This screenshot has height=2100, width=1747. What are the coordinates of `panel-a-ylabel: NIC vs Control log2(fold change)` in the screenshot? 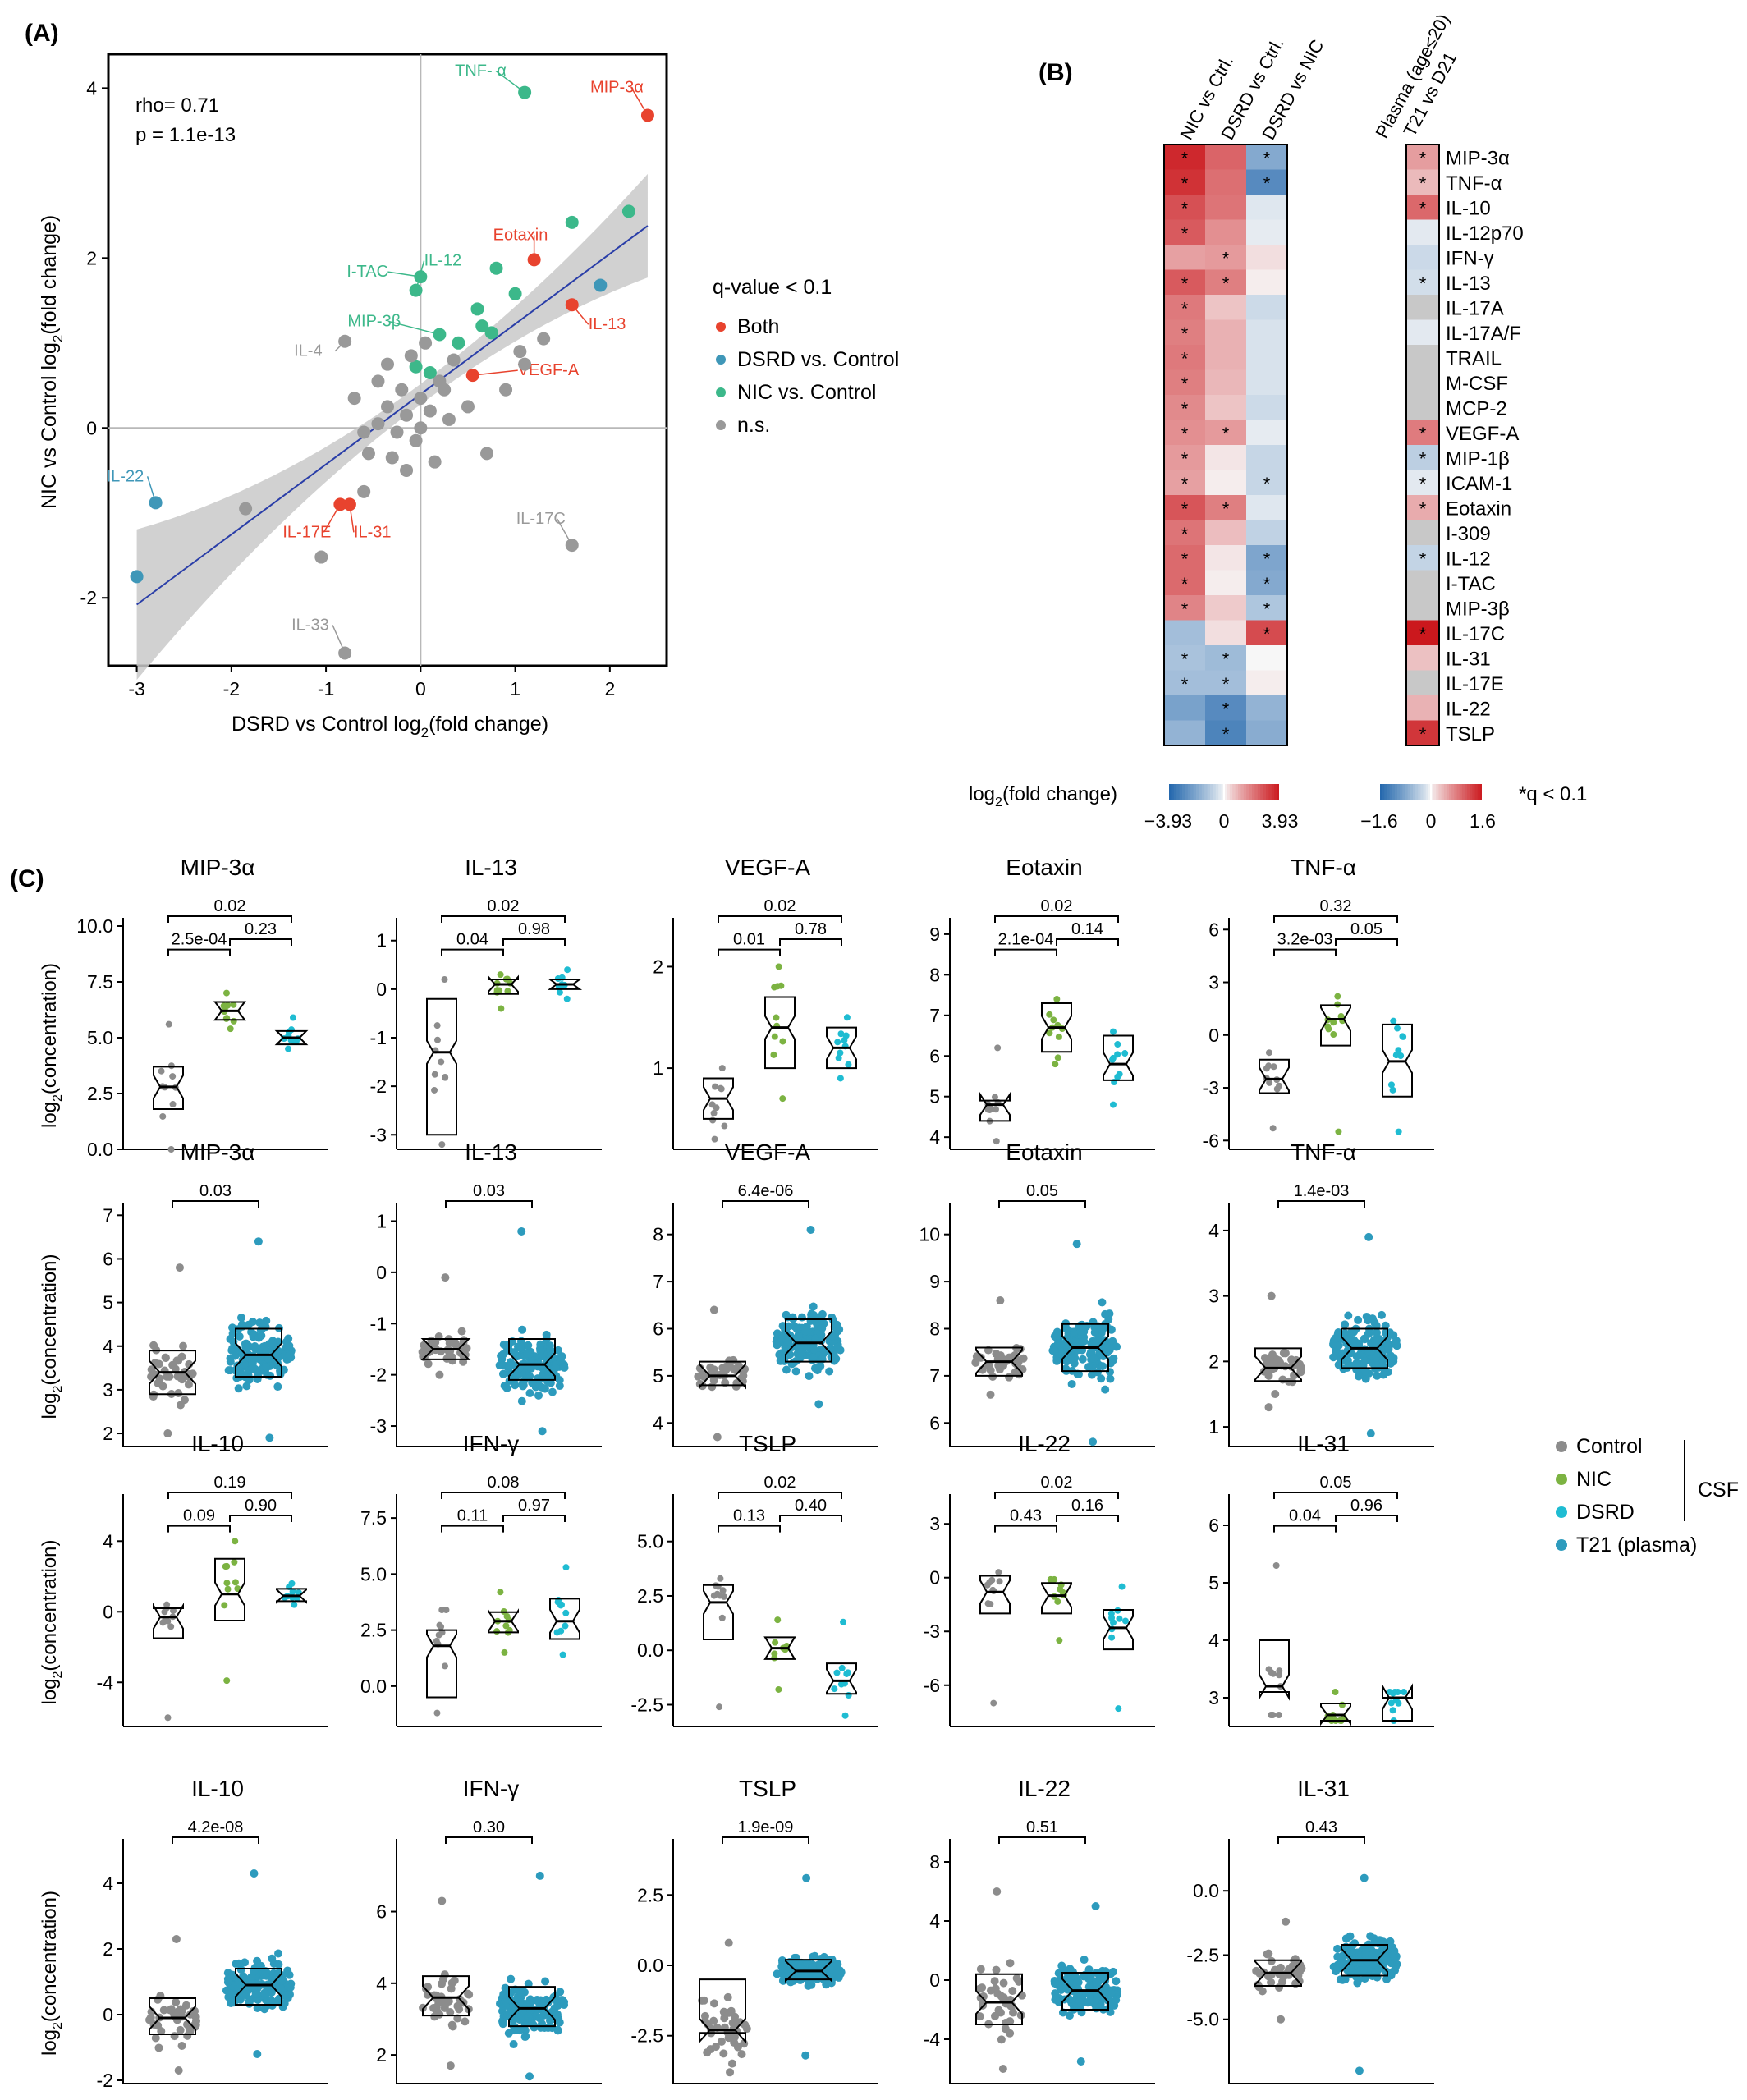 It's located at (52, 362).